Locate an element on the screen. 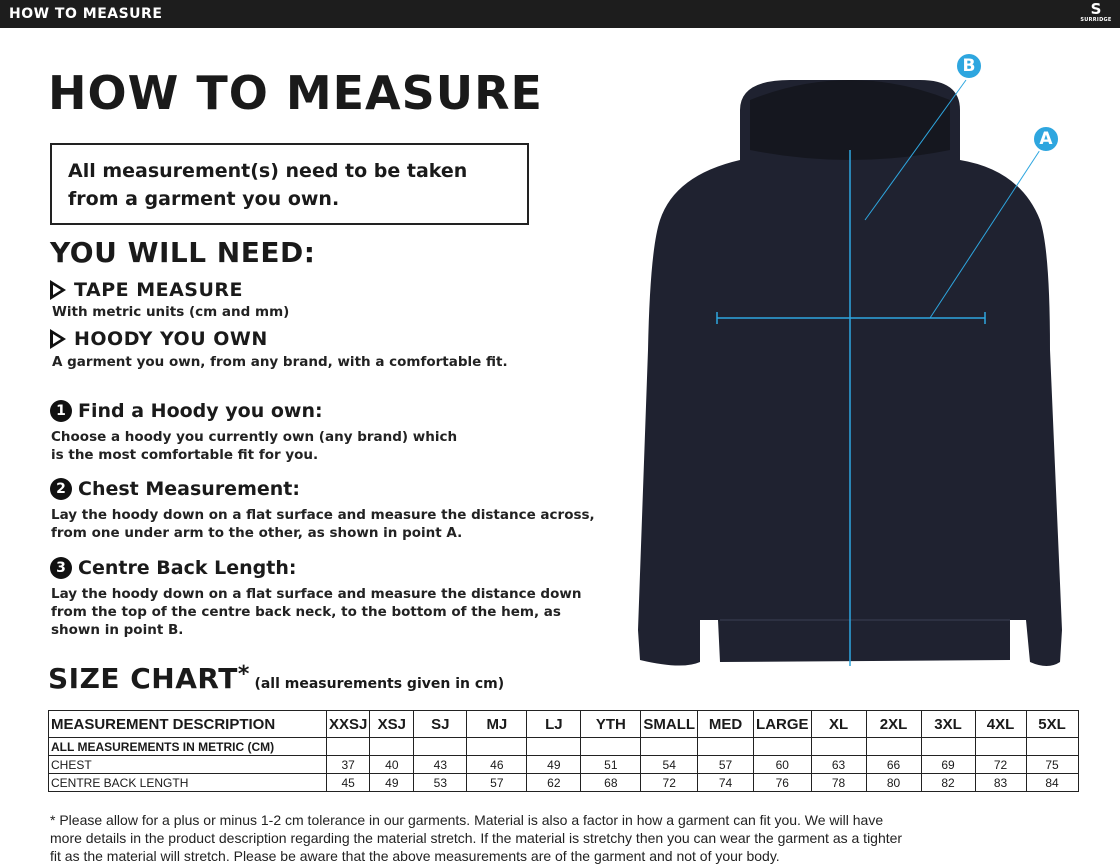  size-chart-note: (all measurements given in cm) is located at coordinates (379, 684).